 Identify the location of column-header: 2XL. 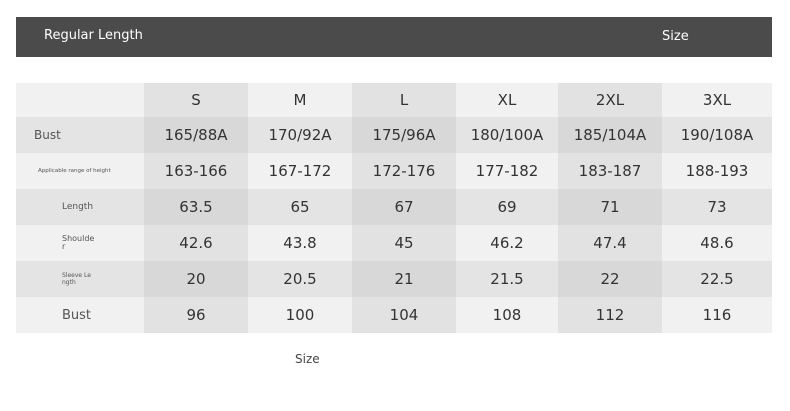
(610, 100).